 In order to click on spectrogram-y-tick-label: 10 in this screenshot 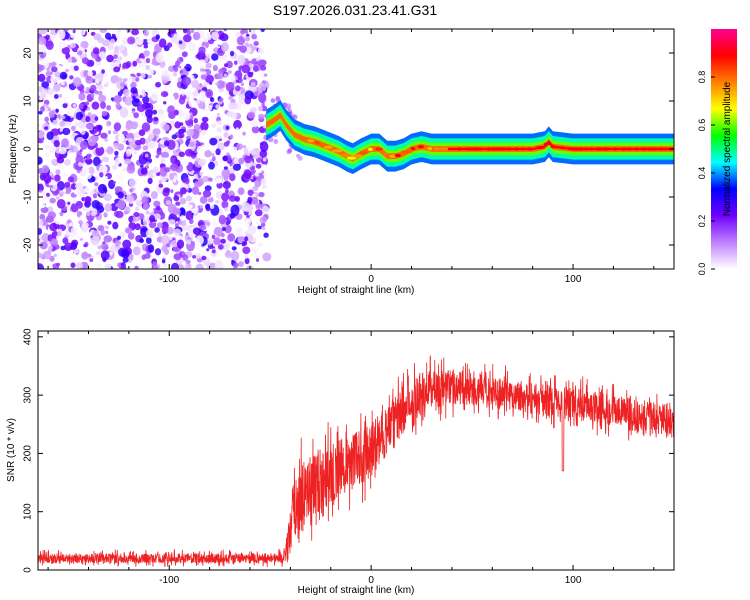, I will do `click(28, 101)`.